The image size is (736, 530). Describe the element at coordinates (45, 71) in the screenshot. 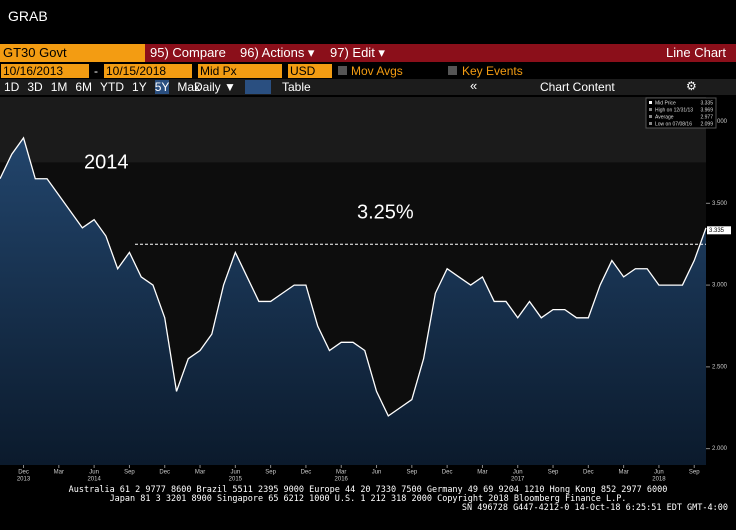

I see `start-date: 10/16/2013` at that location.